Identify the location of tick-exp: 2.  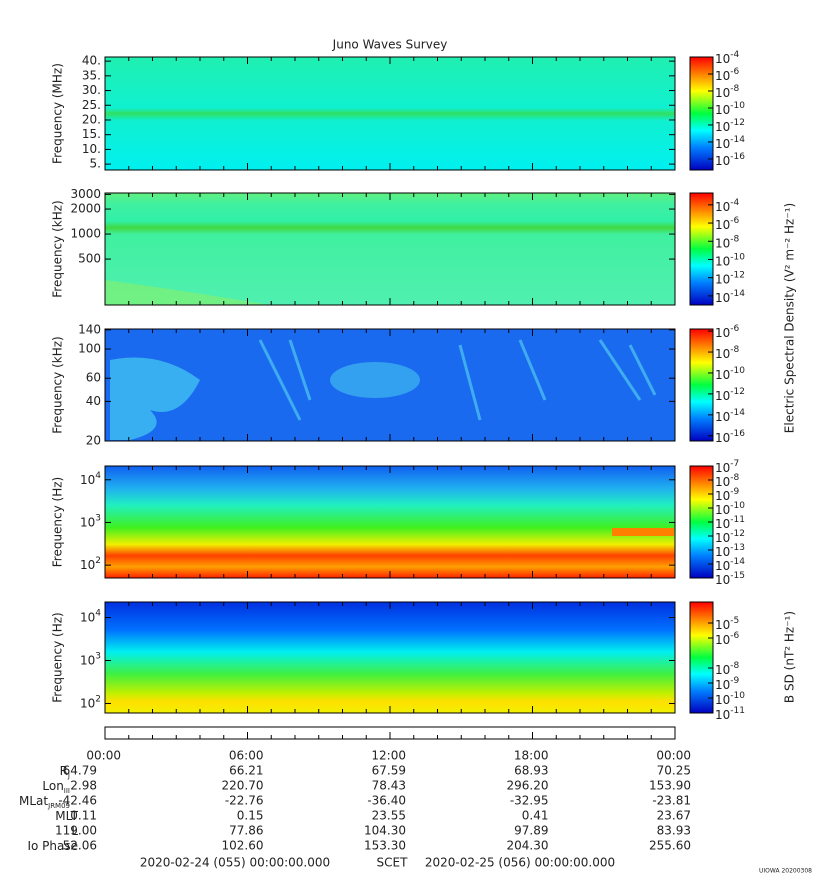
(98, 561).